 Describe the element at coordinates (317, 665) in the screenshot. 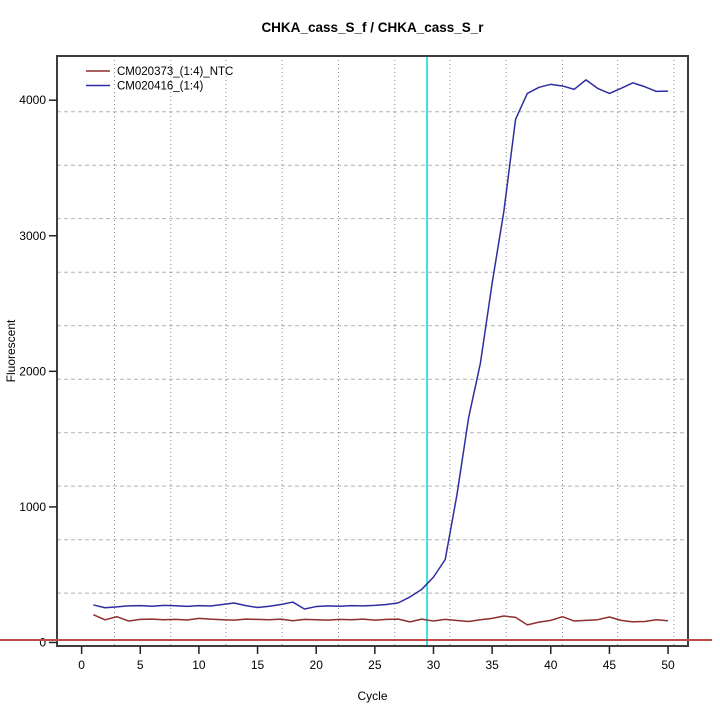

I see `x-tick-label: 20` at that location.